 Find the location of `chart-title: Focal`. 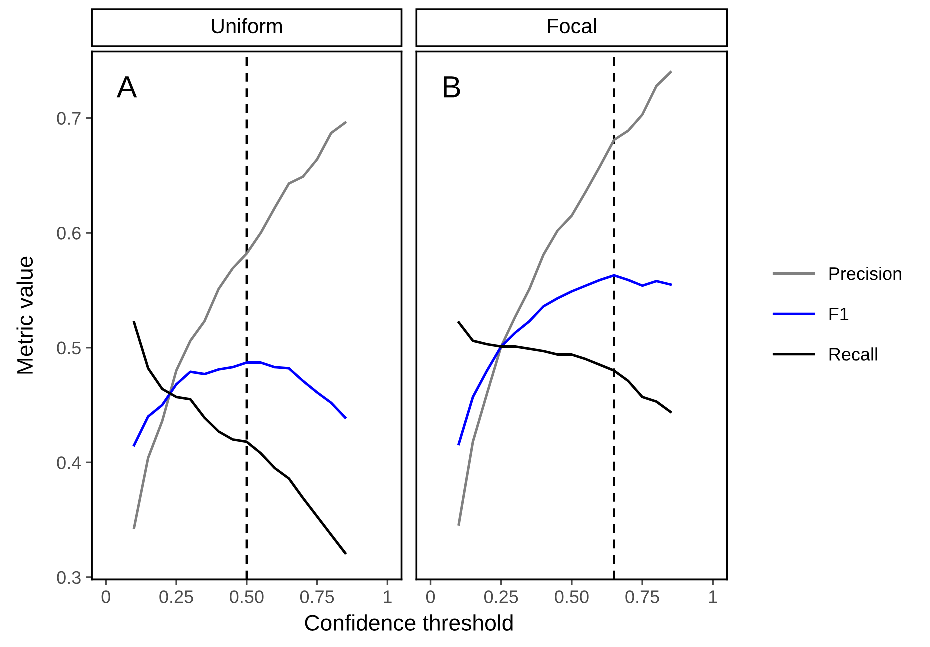

chart-title: Focal is located at coordinates (572, 26).